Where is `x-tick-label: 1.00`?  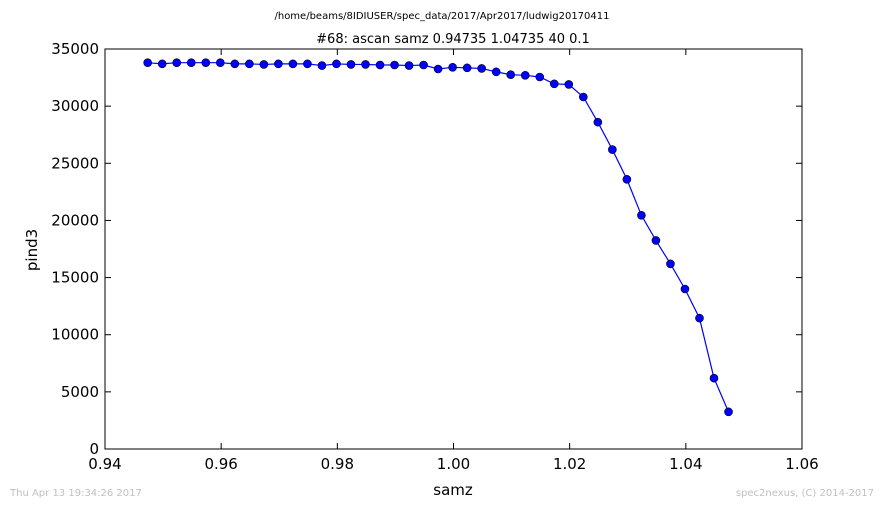 x-tick-label: 1.00 is located at coordinates (453, 464).